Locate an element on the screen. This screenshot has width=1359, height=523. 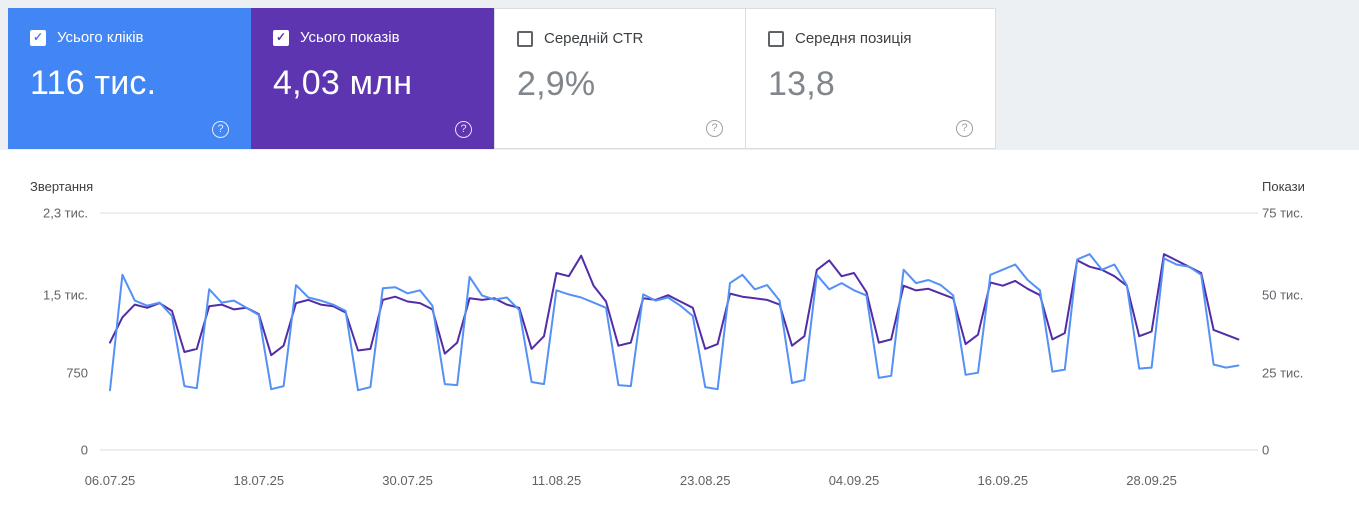
position-help-icon: ? is located at coordinates (964, 128).